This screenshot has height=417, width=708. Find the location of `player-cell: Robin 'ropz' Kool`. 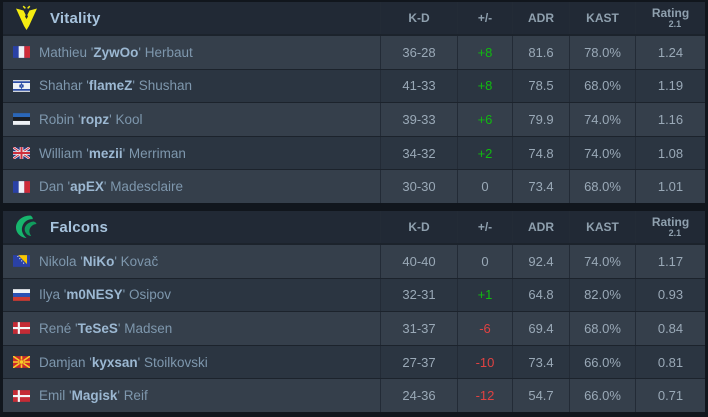

player-cell: Robin 'ropz' Kool is located at coordinates (191, 119).